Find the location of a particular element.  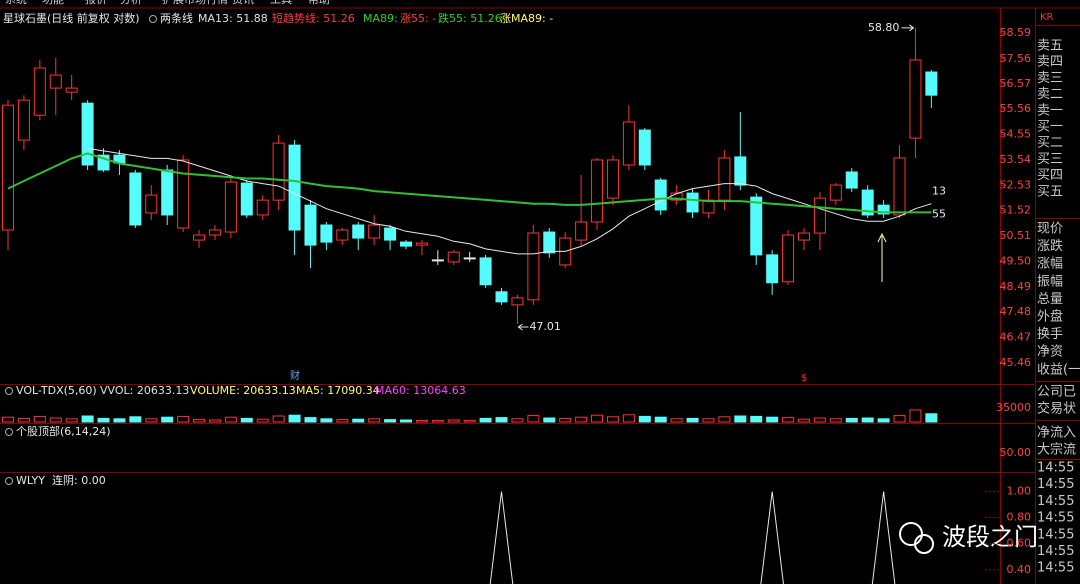

low-annotation: 47.01 is located at coordinates (545, 326).